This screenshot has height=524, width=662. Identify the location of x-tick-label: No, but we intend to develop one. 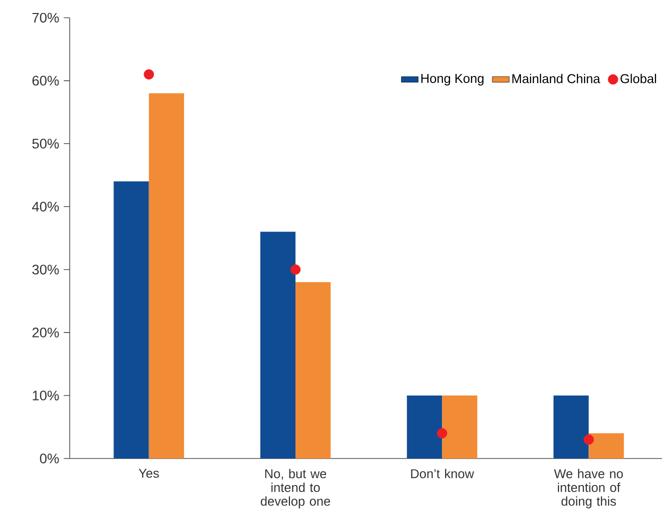
(295, 488).